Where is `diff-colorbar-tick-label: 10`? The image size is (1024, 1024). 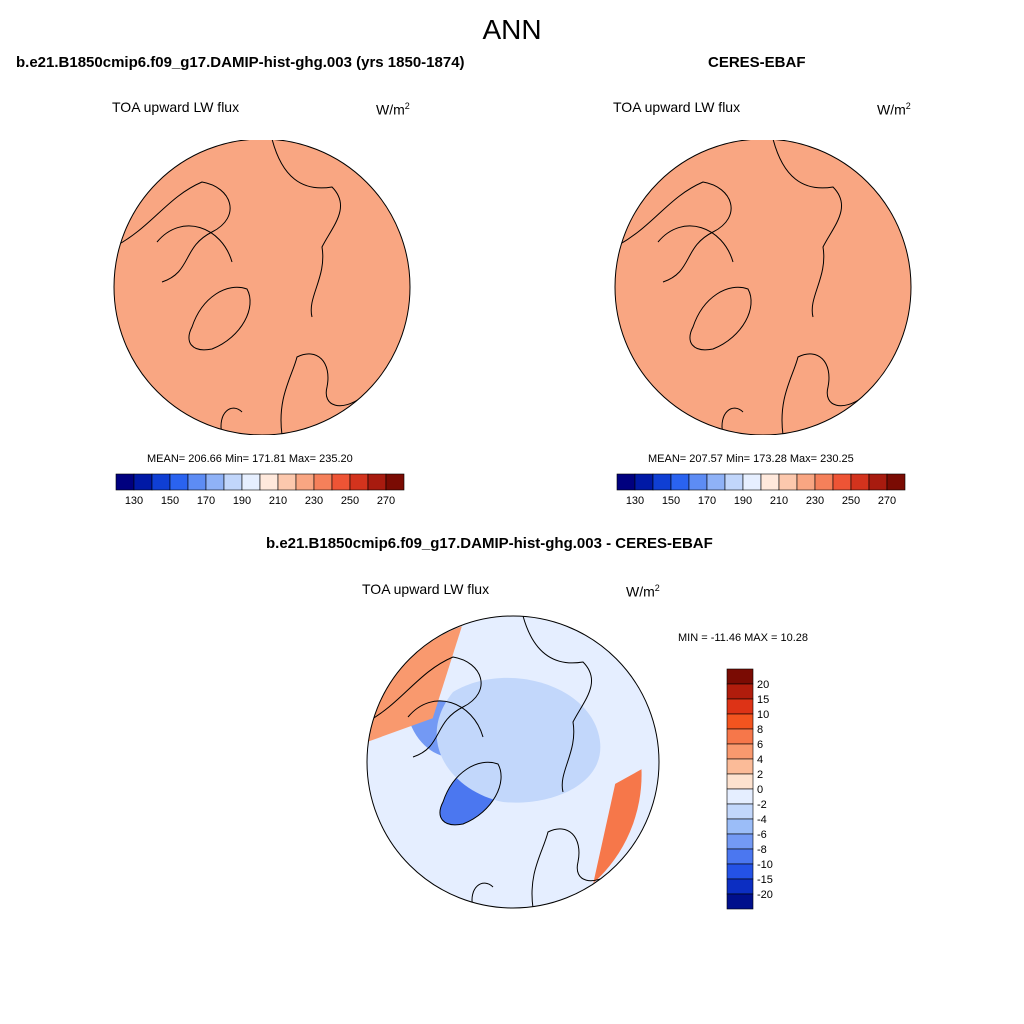
diff-colorbar-tick-label: 10 is located at coordinates (763, 715).